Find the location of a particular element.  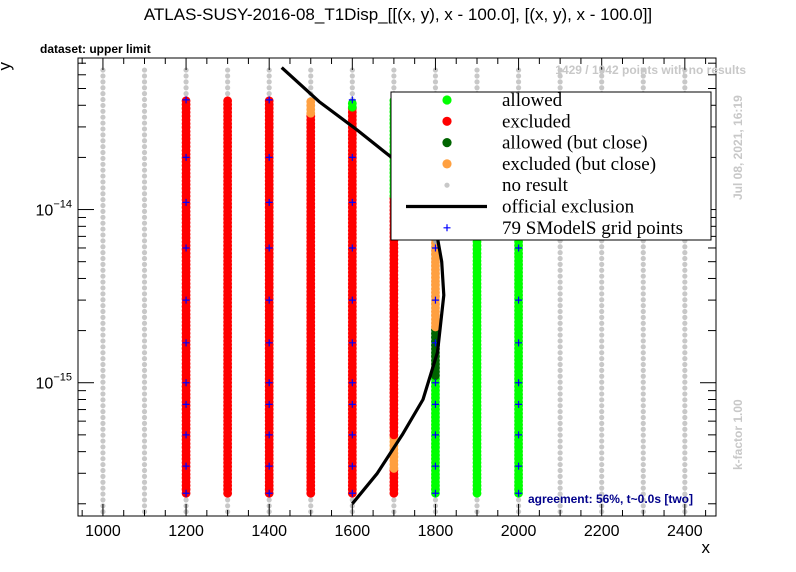

x-tick-label: 2200 is located at coordinates (602, 531).